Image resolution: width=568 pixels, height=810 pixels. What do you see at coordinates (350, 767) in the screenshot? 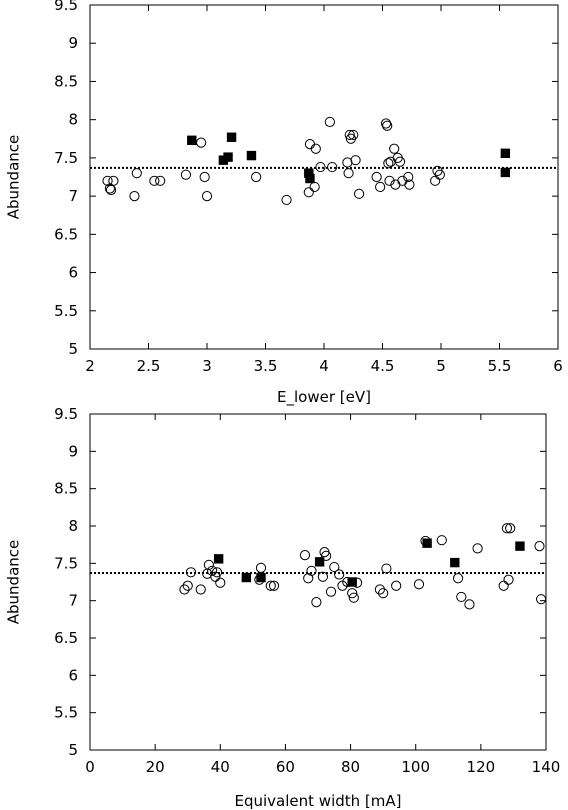
I see `x-tick-label: 80` at bounding box center [350, 767].